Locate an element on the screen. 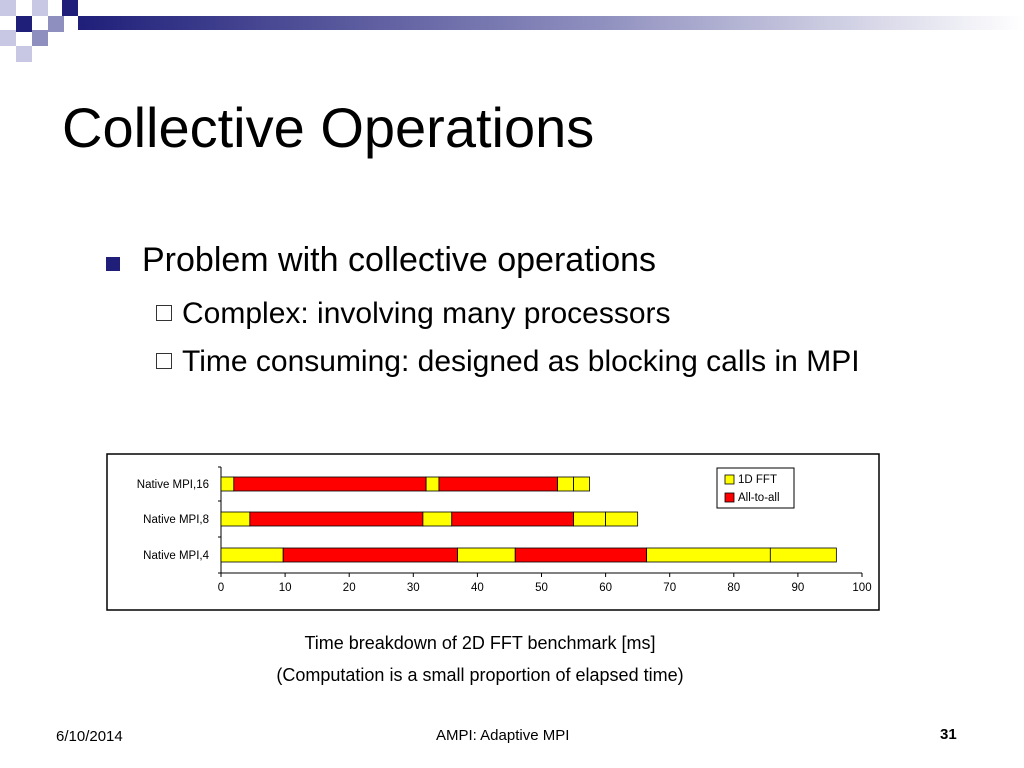  sub-bullet-complex: Complex: involving many processors is located at coordinates (413, 314).